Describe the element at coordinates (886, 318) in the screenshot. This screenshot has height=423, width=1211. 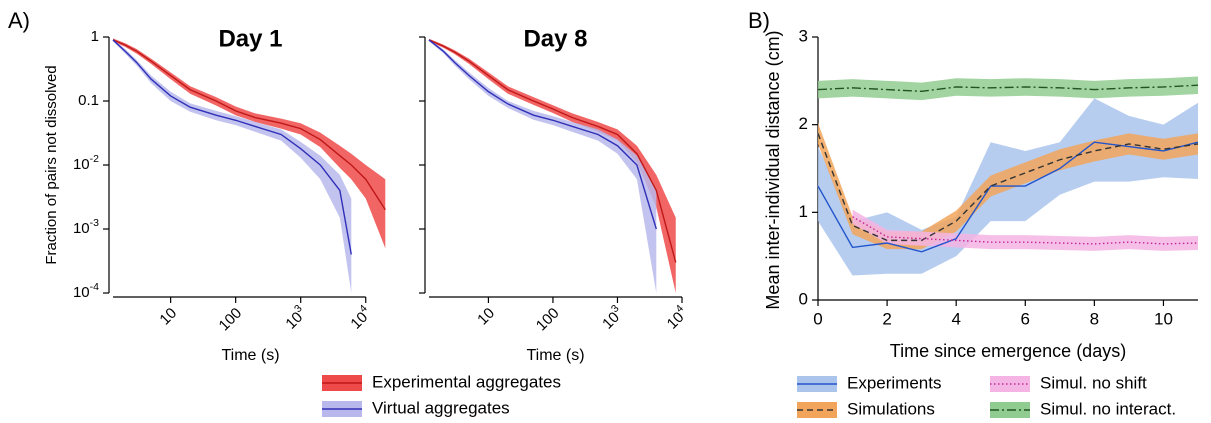
I see `x-tick-label: 2` at that location.